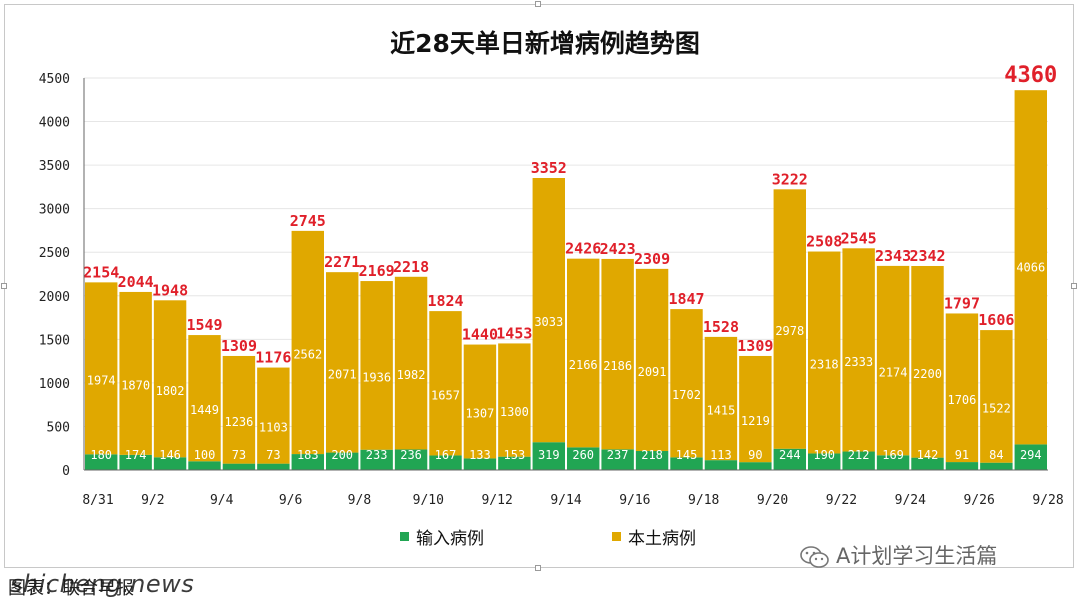 This screenshot has height=606, width=1080. I want to click on bar-imported-9/13, so click(548, 456).